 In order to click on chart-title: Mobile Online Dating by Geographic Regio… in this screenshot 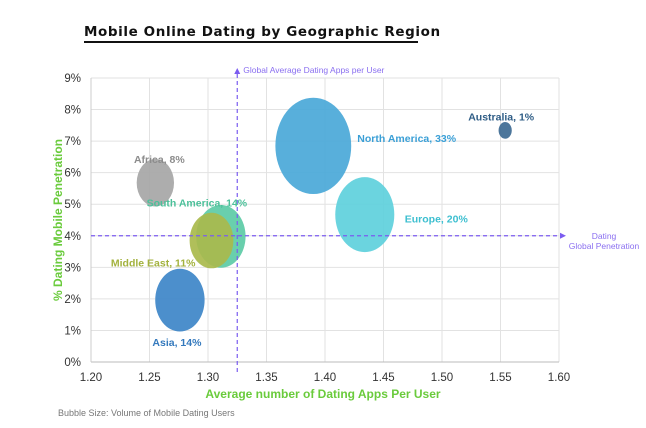, I will do `click(262, 32)`.